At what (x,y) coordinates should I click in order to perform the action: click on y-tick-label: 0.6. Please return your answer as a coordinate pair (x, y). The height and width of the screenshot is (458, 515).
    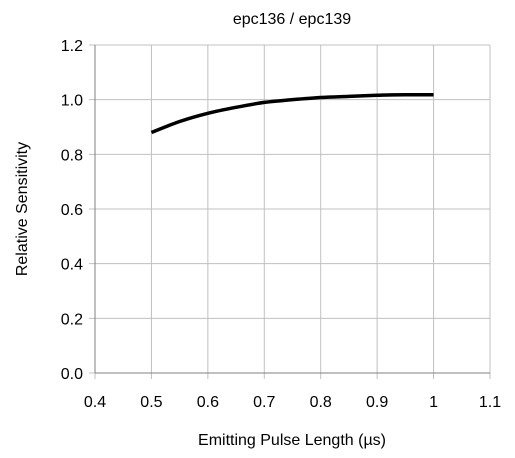
    Looking at the image, I should click on (72, 210).